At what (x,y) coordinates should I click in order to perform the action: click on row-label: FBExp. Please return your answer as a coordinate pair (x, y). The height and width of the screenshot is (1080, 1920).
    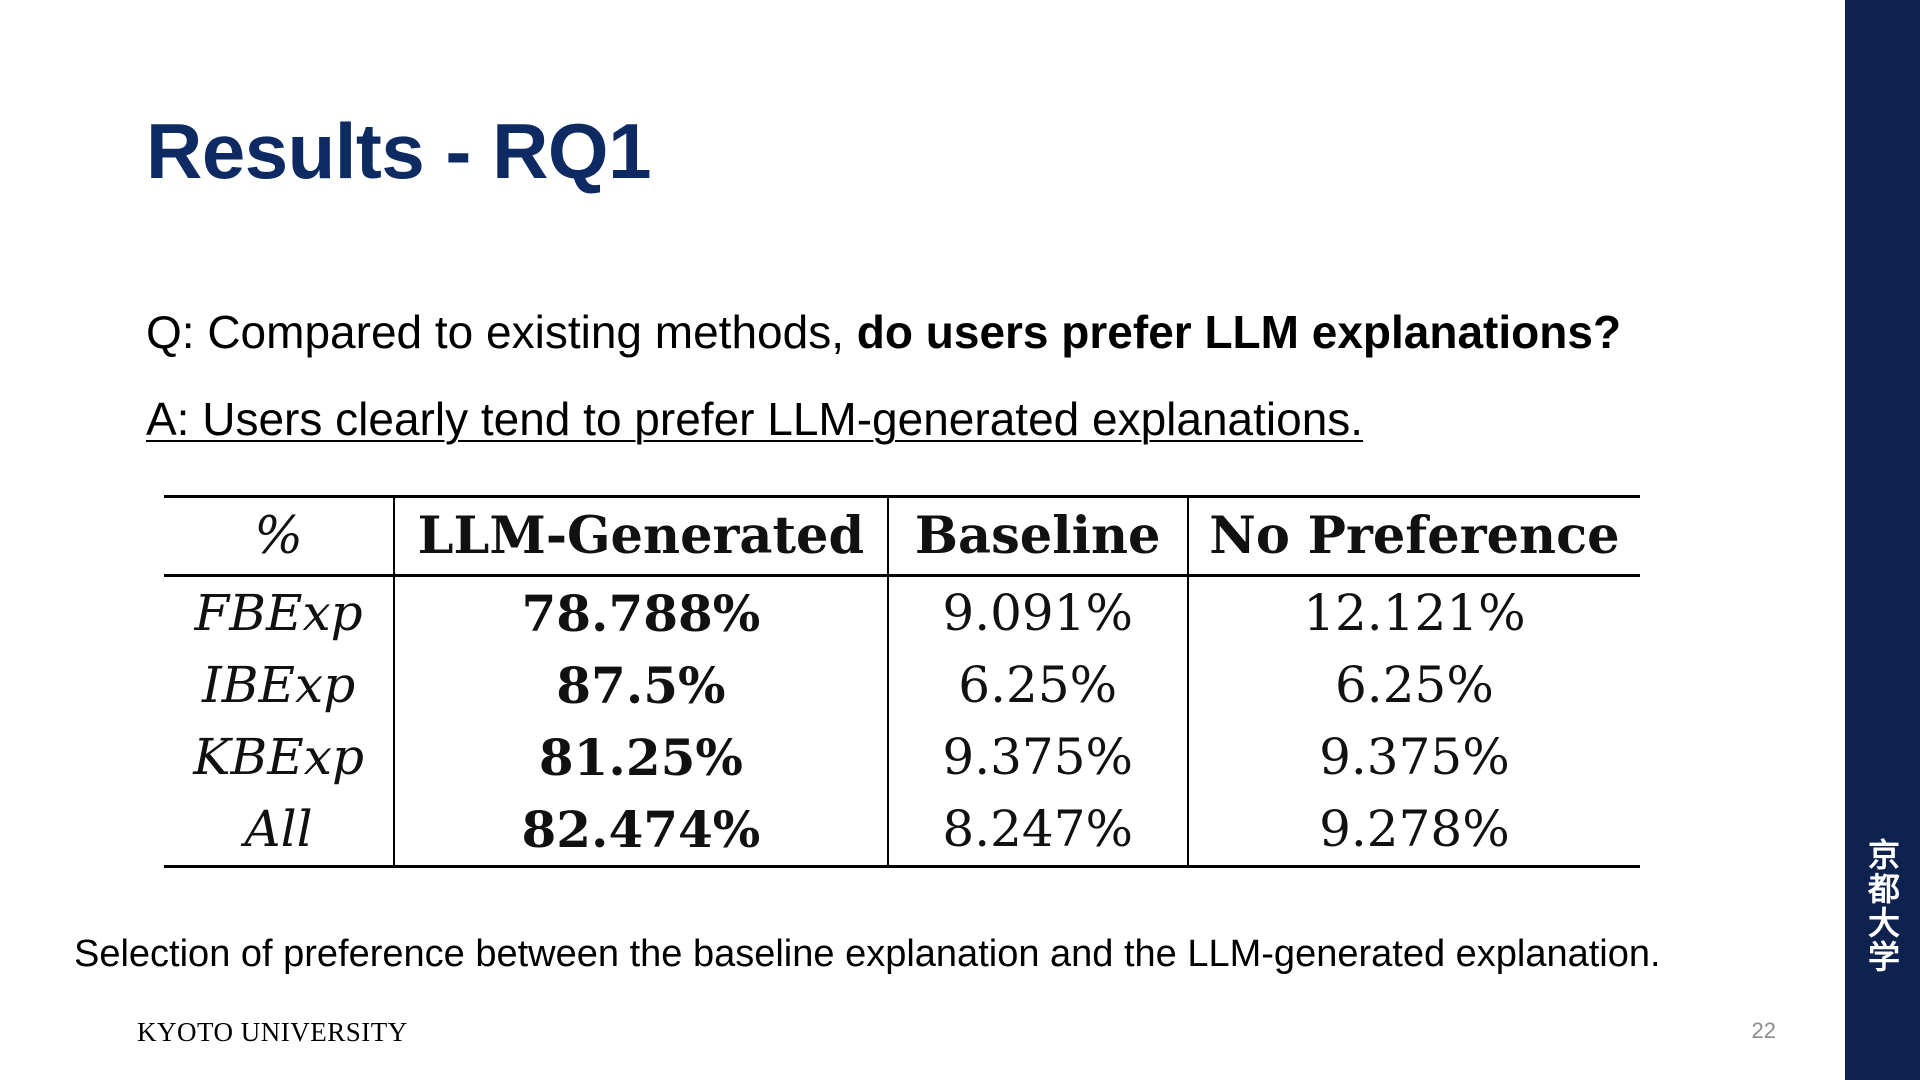
    Looking at the image, I should click on (278, 613).